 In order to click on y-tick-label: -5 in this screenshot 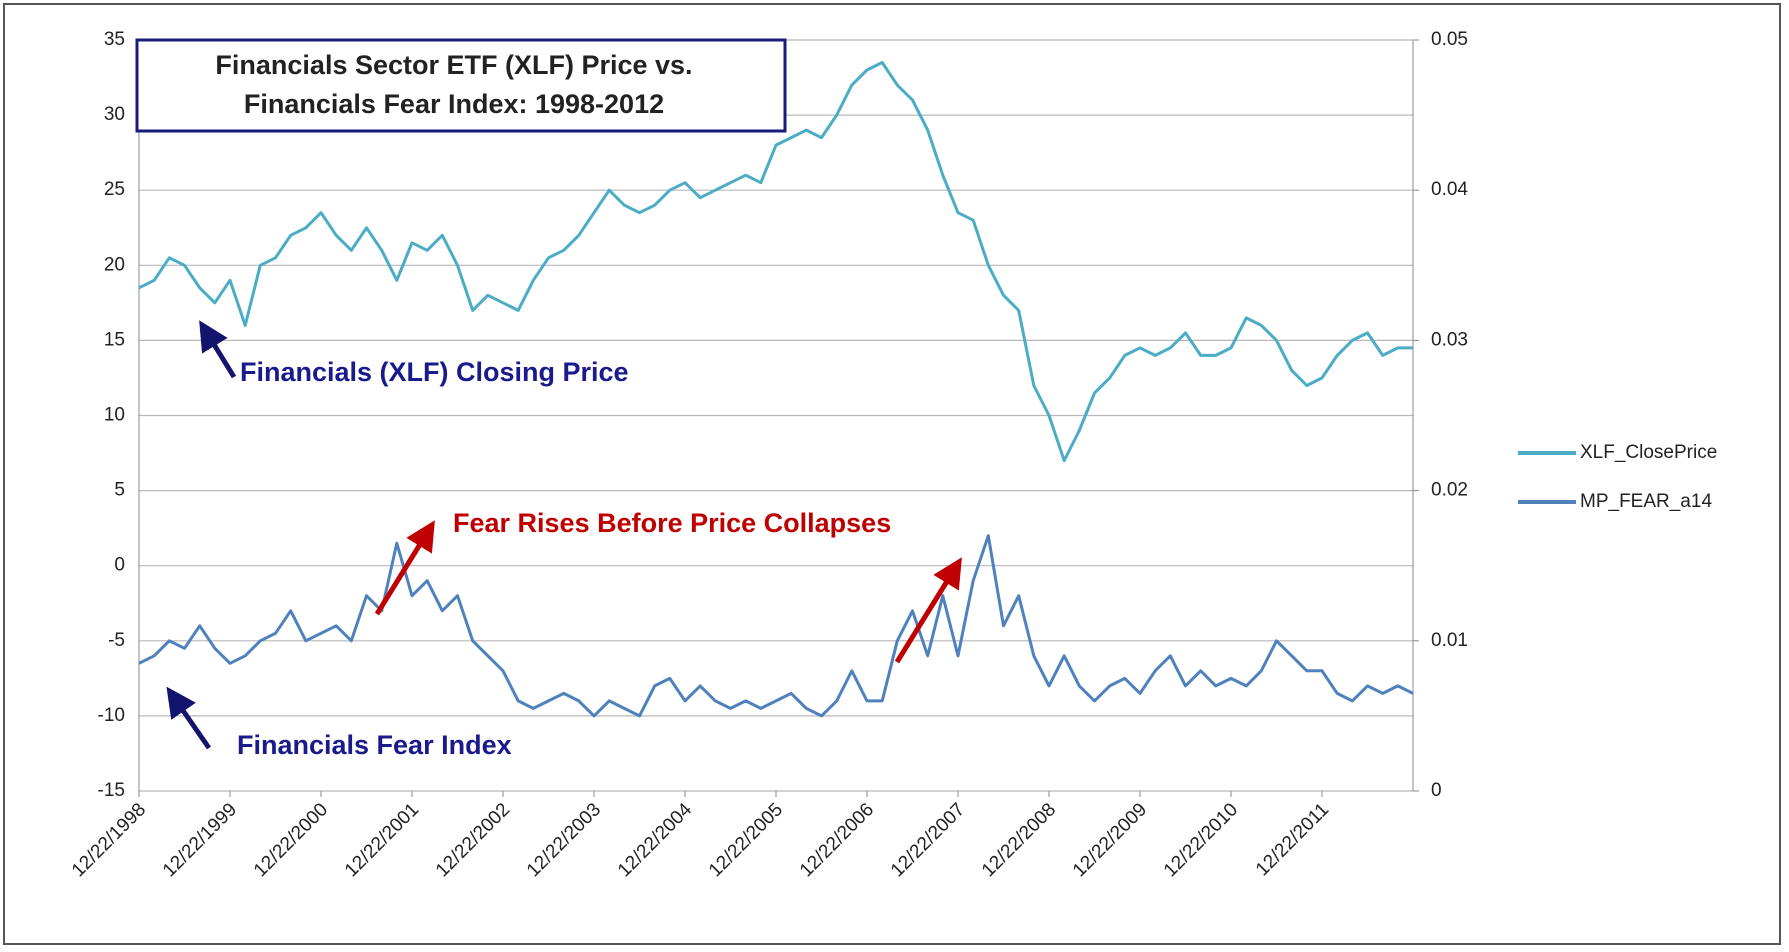, I will do `click(116, 640)`.